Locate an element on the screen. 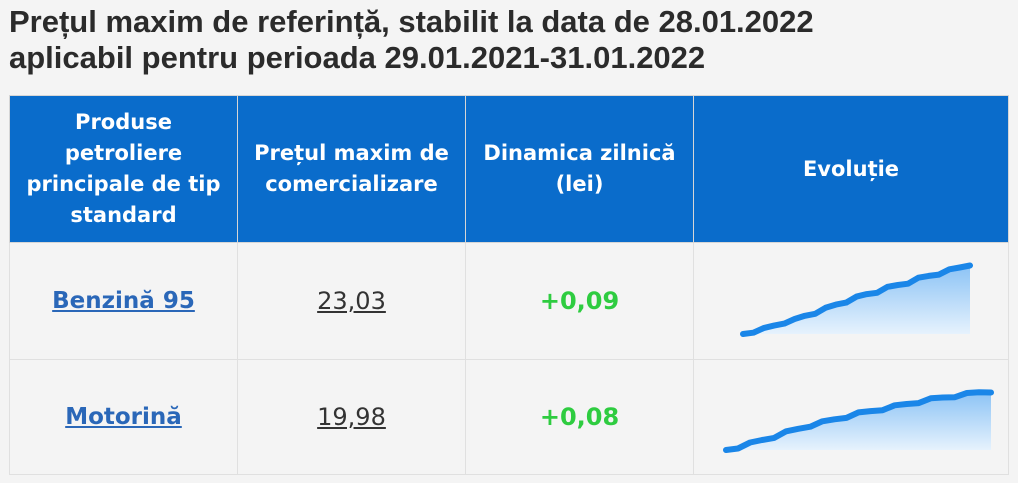  header-evolution: Evoluție is located at coordinates (851, 169).